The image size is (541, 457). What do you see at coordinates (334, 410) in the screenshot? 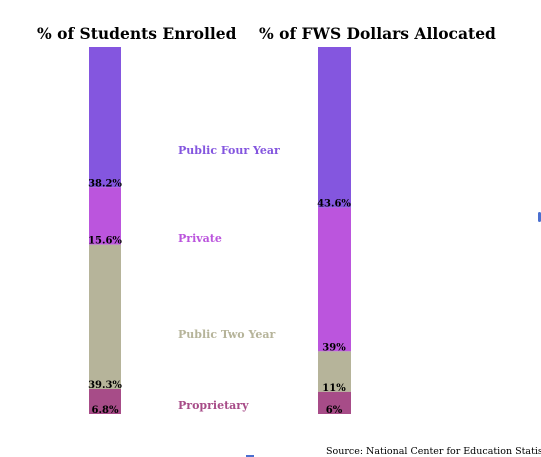
I see `data-label-fws-proprietary: 6%` at bounding box center [334, 410].